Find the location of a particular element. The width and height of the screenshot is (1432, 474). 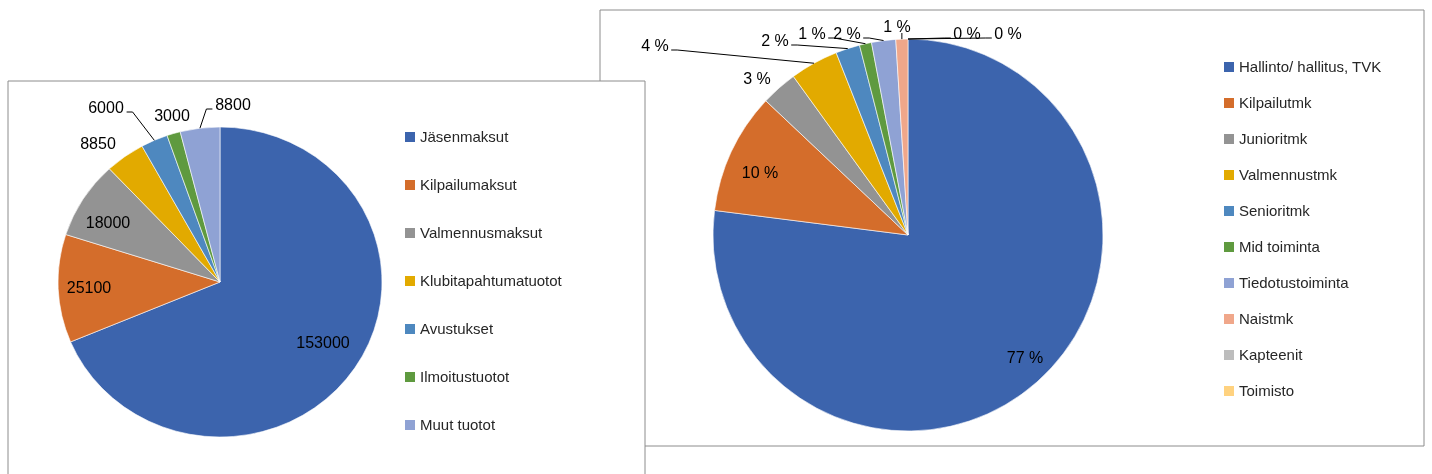

legend-label: Ilmoitustuotot is located at coordinates (465, 377).